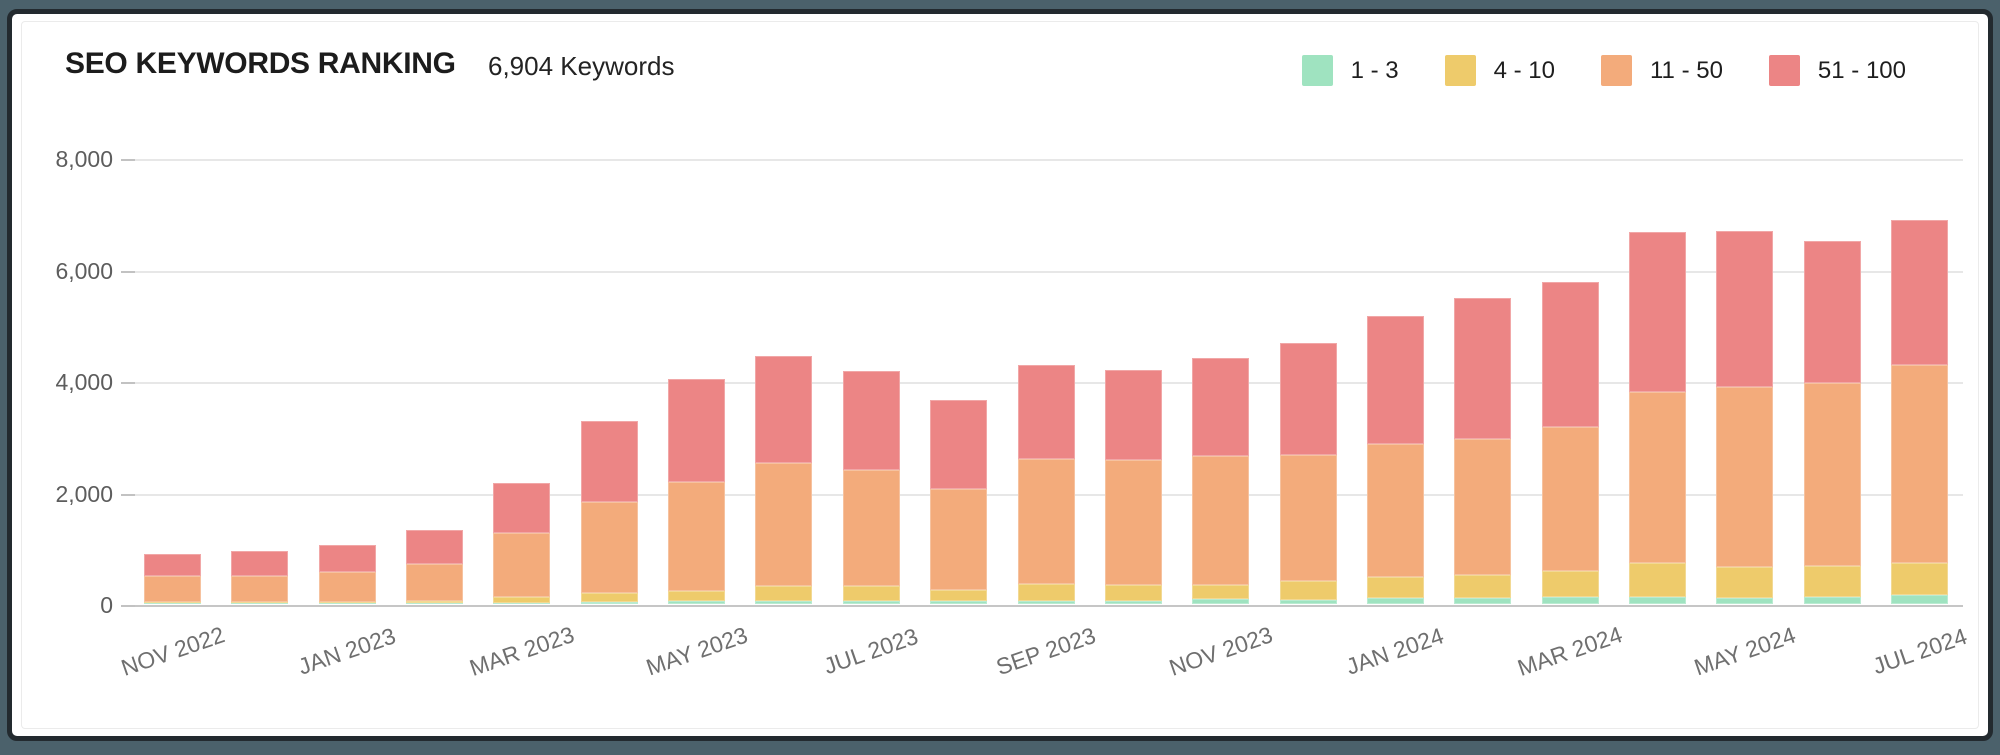  I want to click on x-axis-tick-label: JAN 2024, so click(1395, 651).